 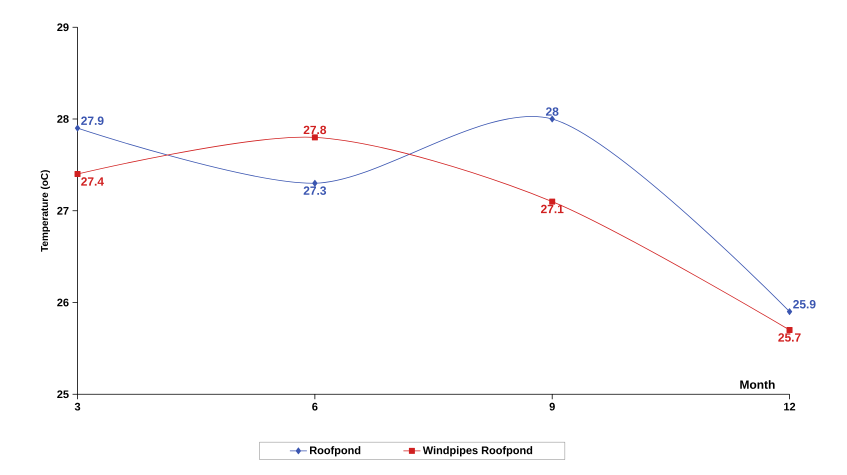 What do you see at coordinates (63, 210) in the screenshot?
I see `y-tick-label: 27` at bounding box center [63, 210].